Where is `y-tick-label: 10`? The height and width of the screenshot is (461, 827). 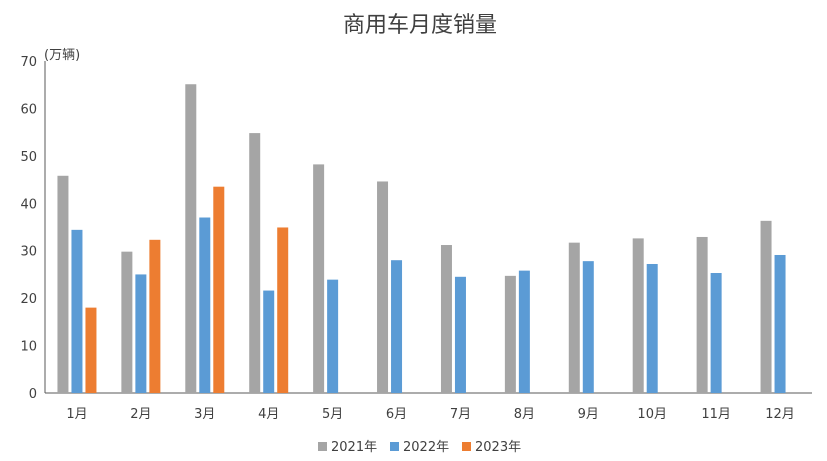
y-tick-label: 10 is located at coordinates (28, 347).